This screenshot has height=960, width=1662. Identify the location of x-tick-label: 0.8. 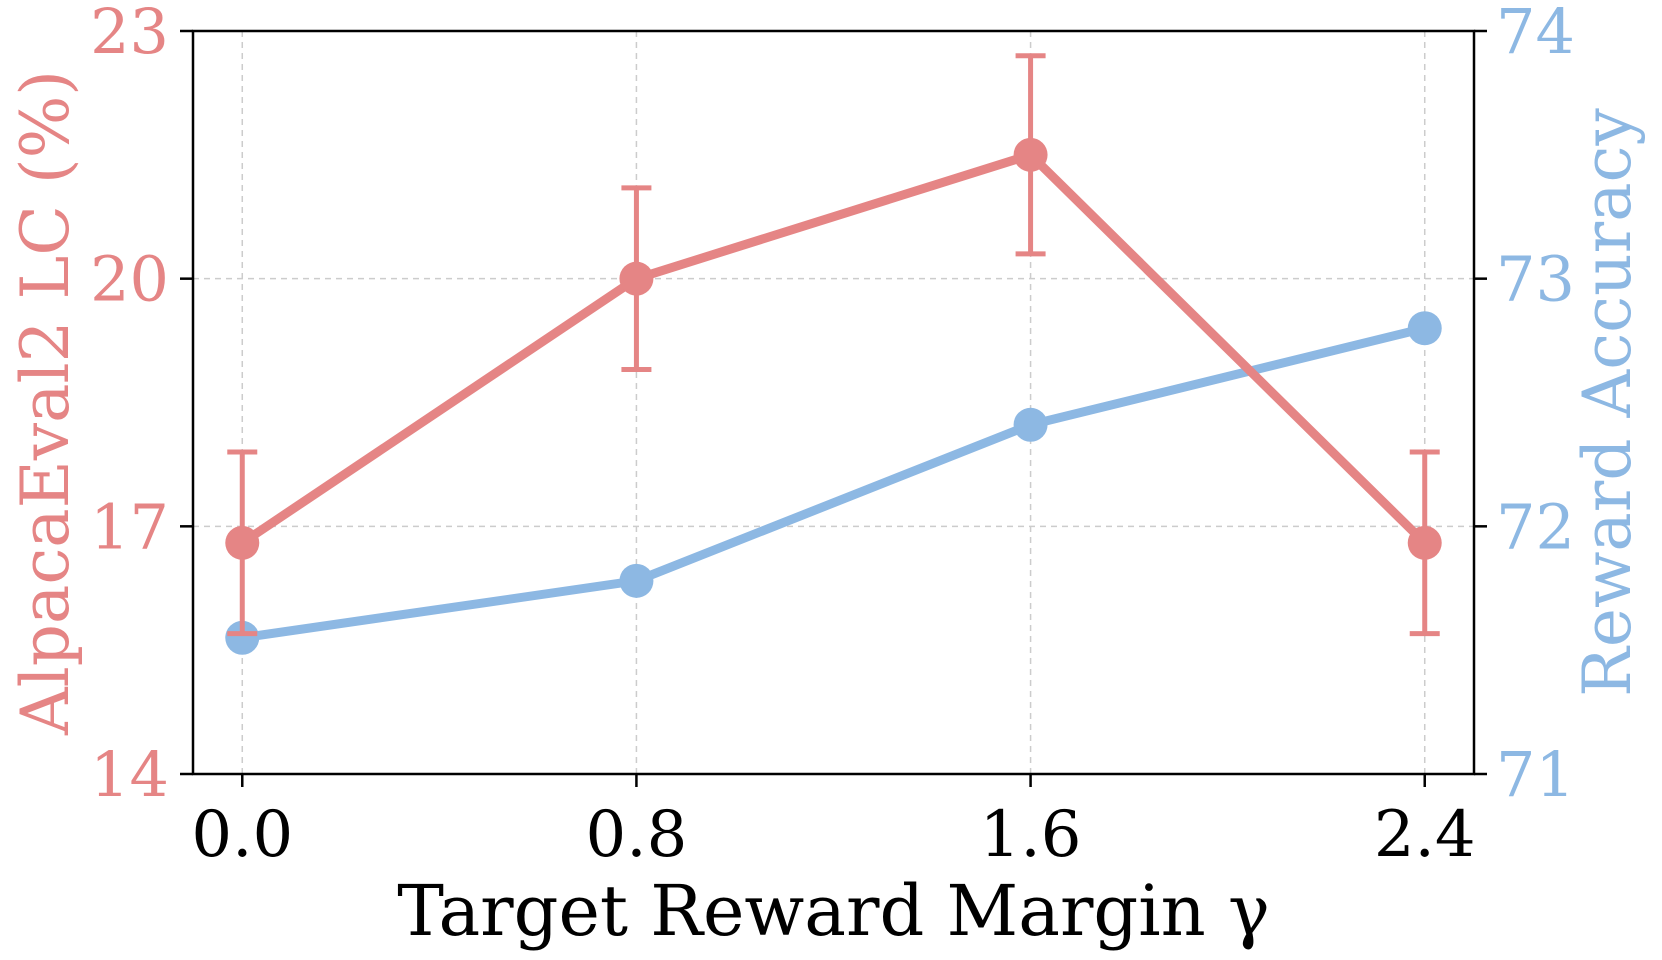
(637, 835).